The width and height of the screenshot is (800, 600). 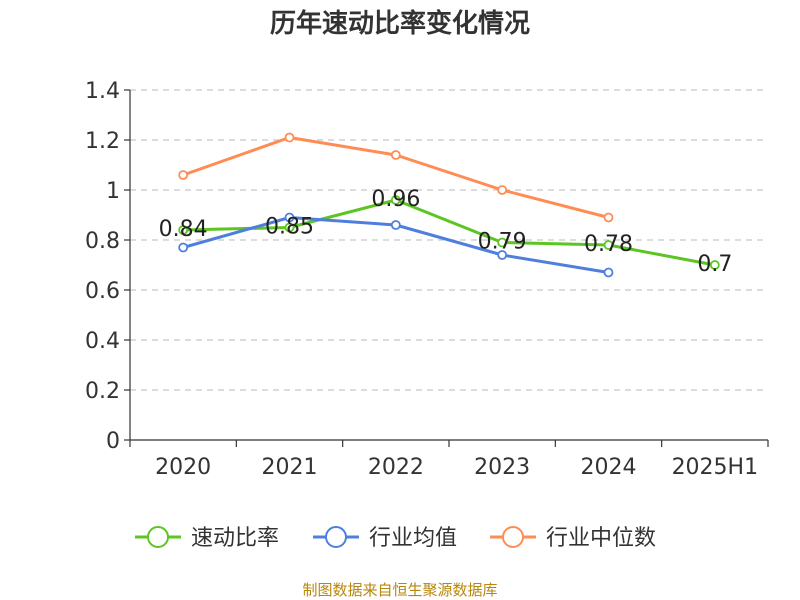 What do you see at coordinates (113, 191) in the screenshot?
I see `y-tick-label: 1` at bounding box center [113, 191].